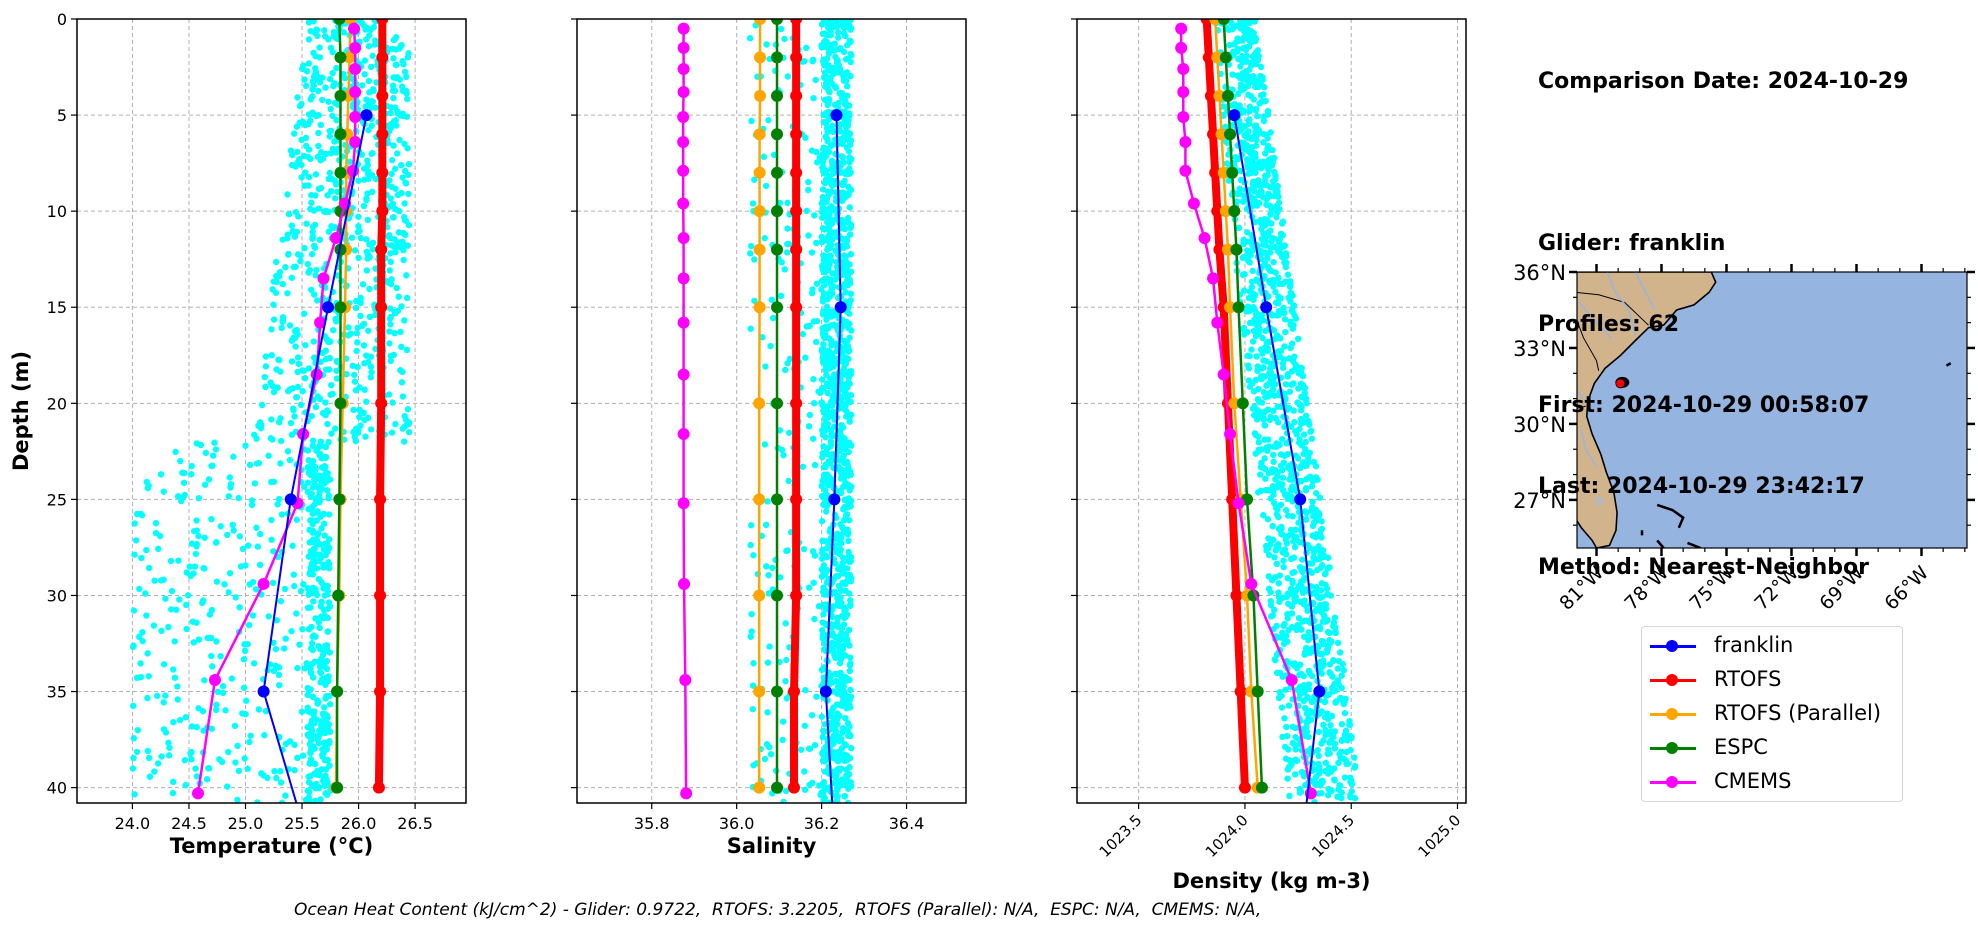  Describe the element at coordinates (1539, 425) in the screenshot. I see `lat-tick-label: 30°N` at that location.